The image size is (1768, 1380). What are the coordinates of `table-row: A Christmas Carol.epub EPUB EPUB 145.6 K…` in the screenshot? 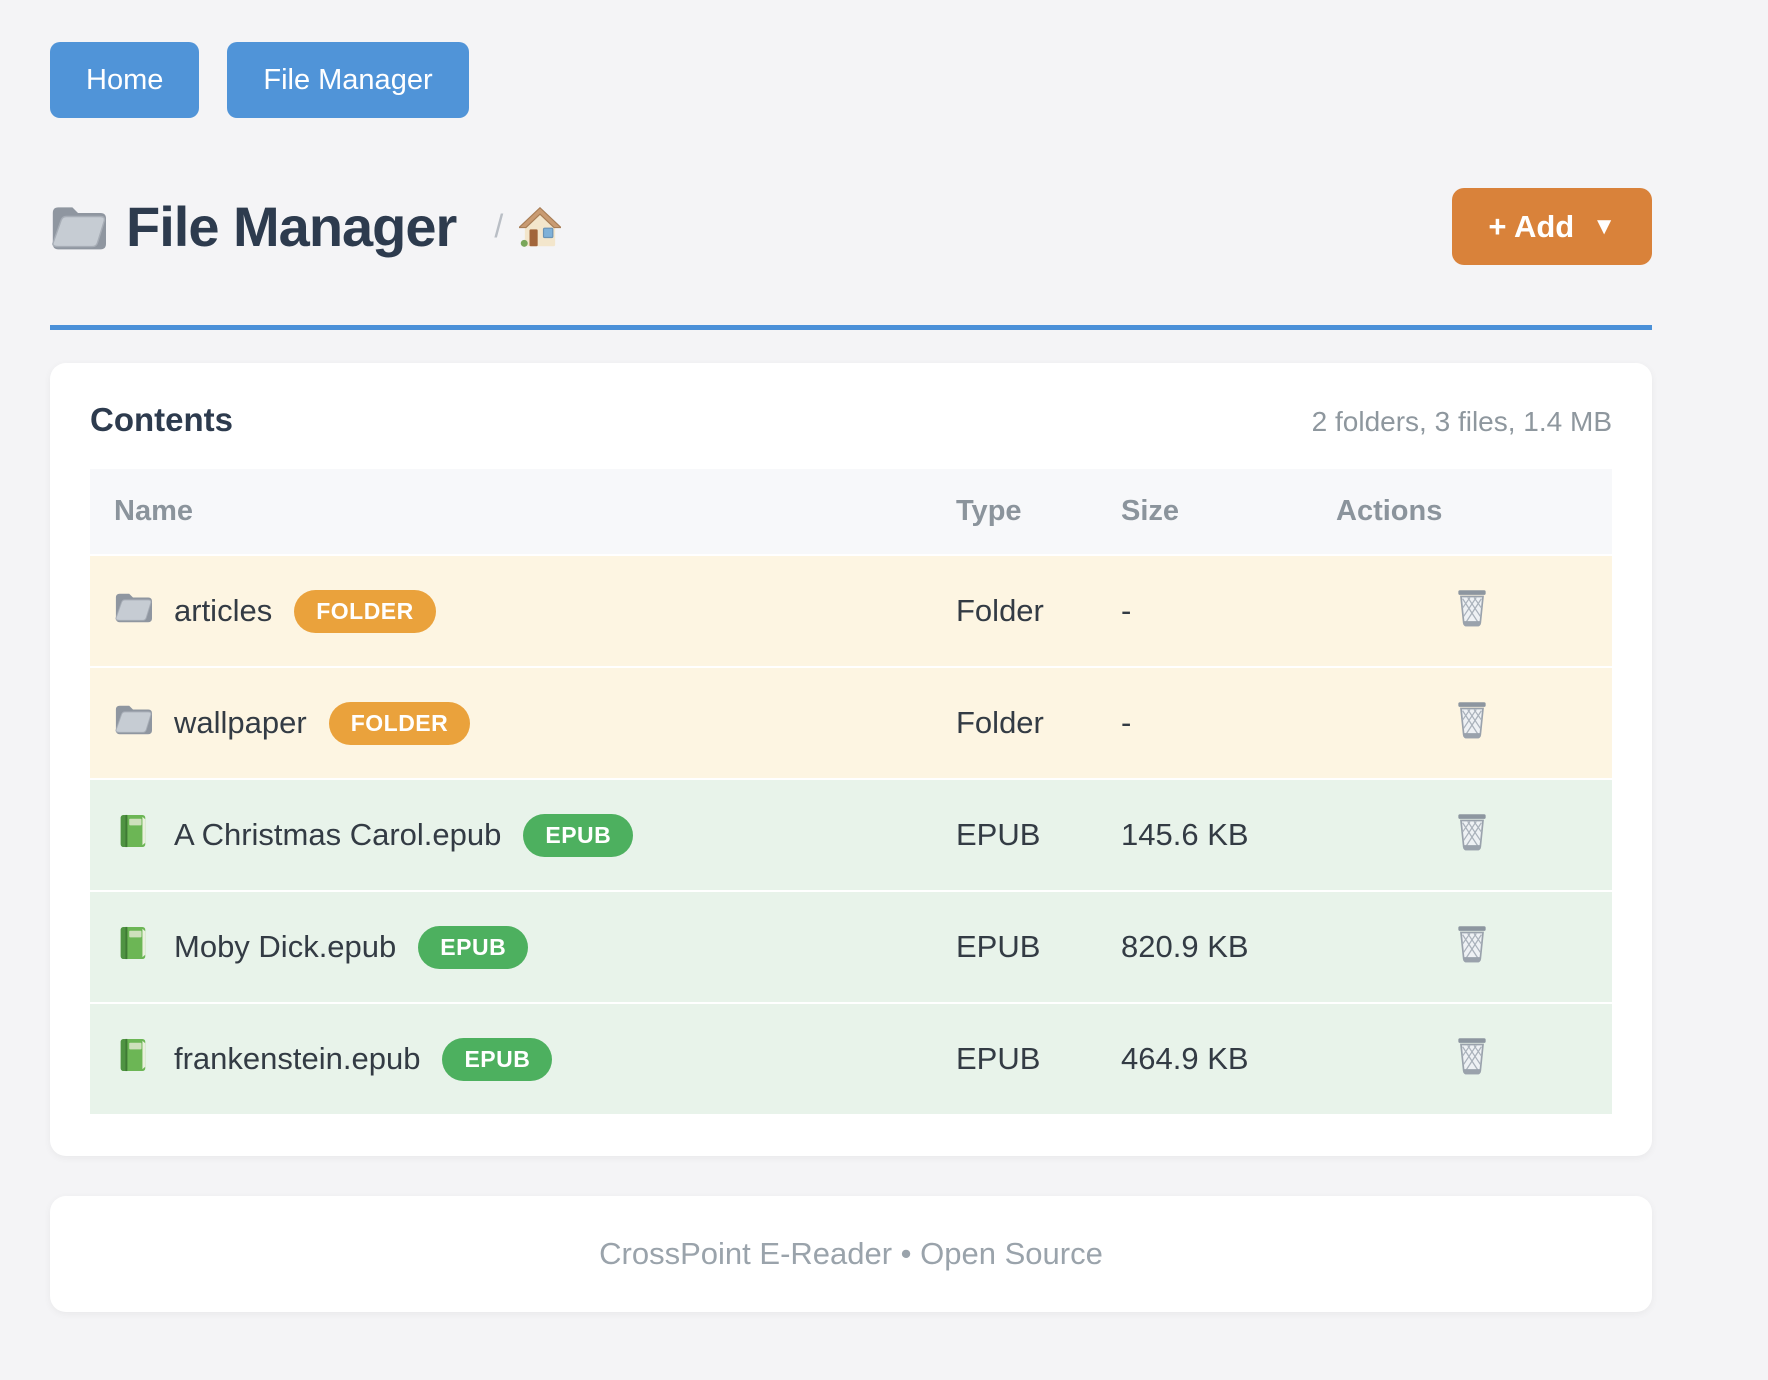 It's located at (851, 834).